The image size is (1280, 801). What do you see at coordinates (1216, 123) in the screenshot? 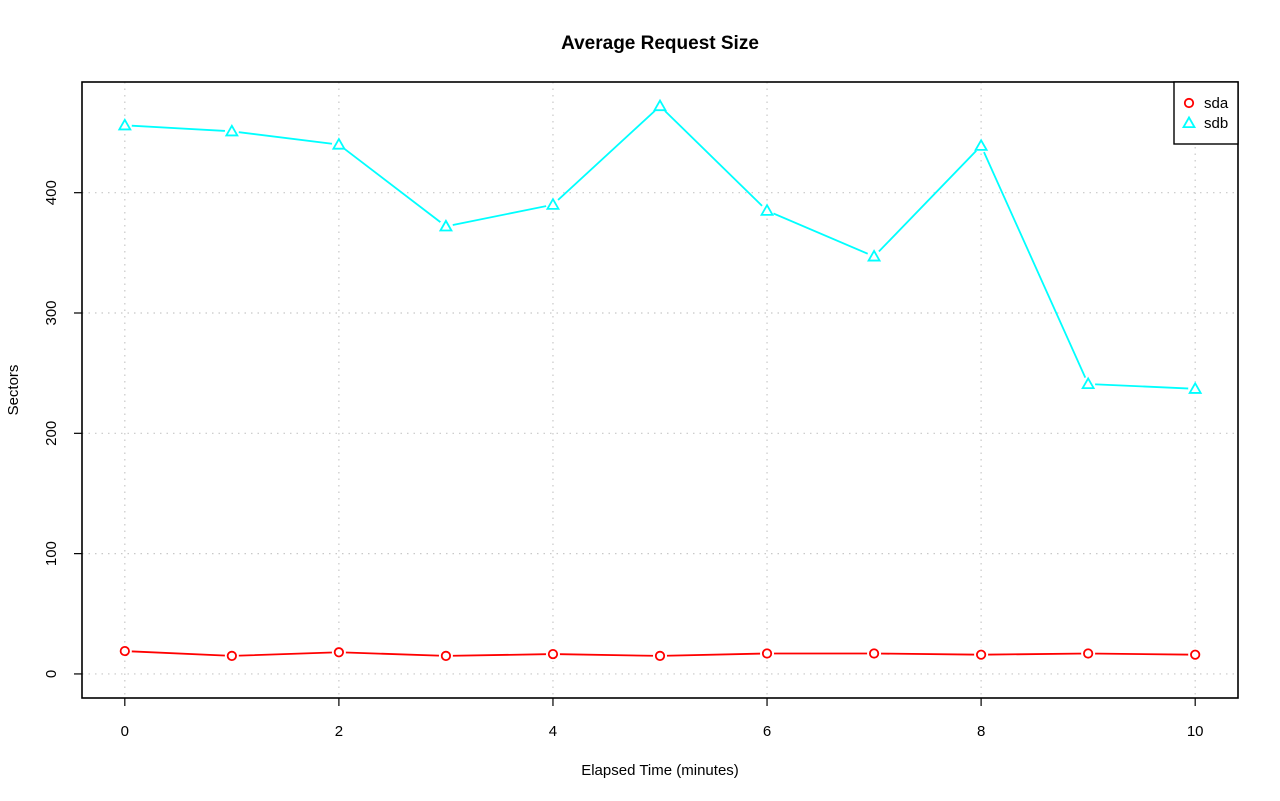
I see `legend-label-sdb: sdb` at bounding box center [1216, 123].